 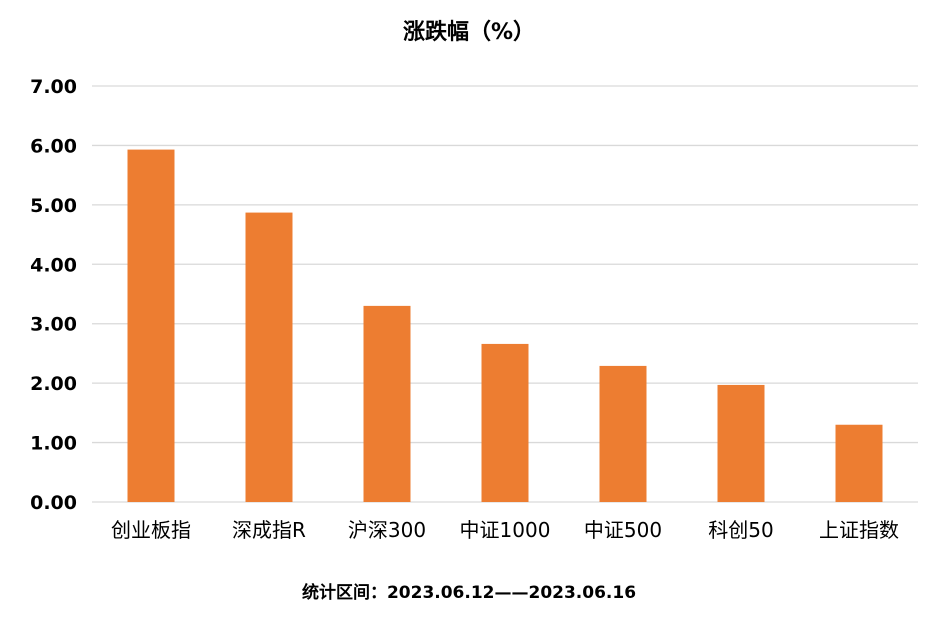 I want to click on x-tick-label: 中证500, so click(x=623, y=530).